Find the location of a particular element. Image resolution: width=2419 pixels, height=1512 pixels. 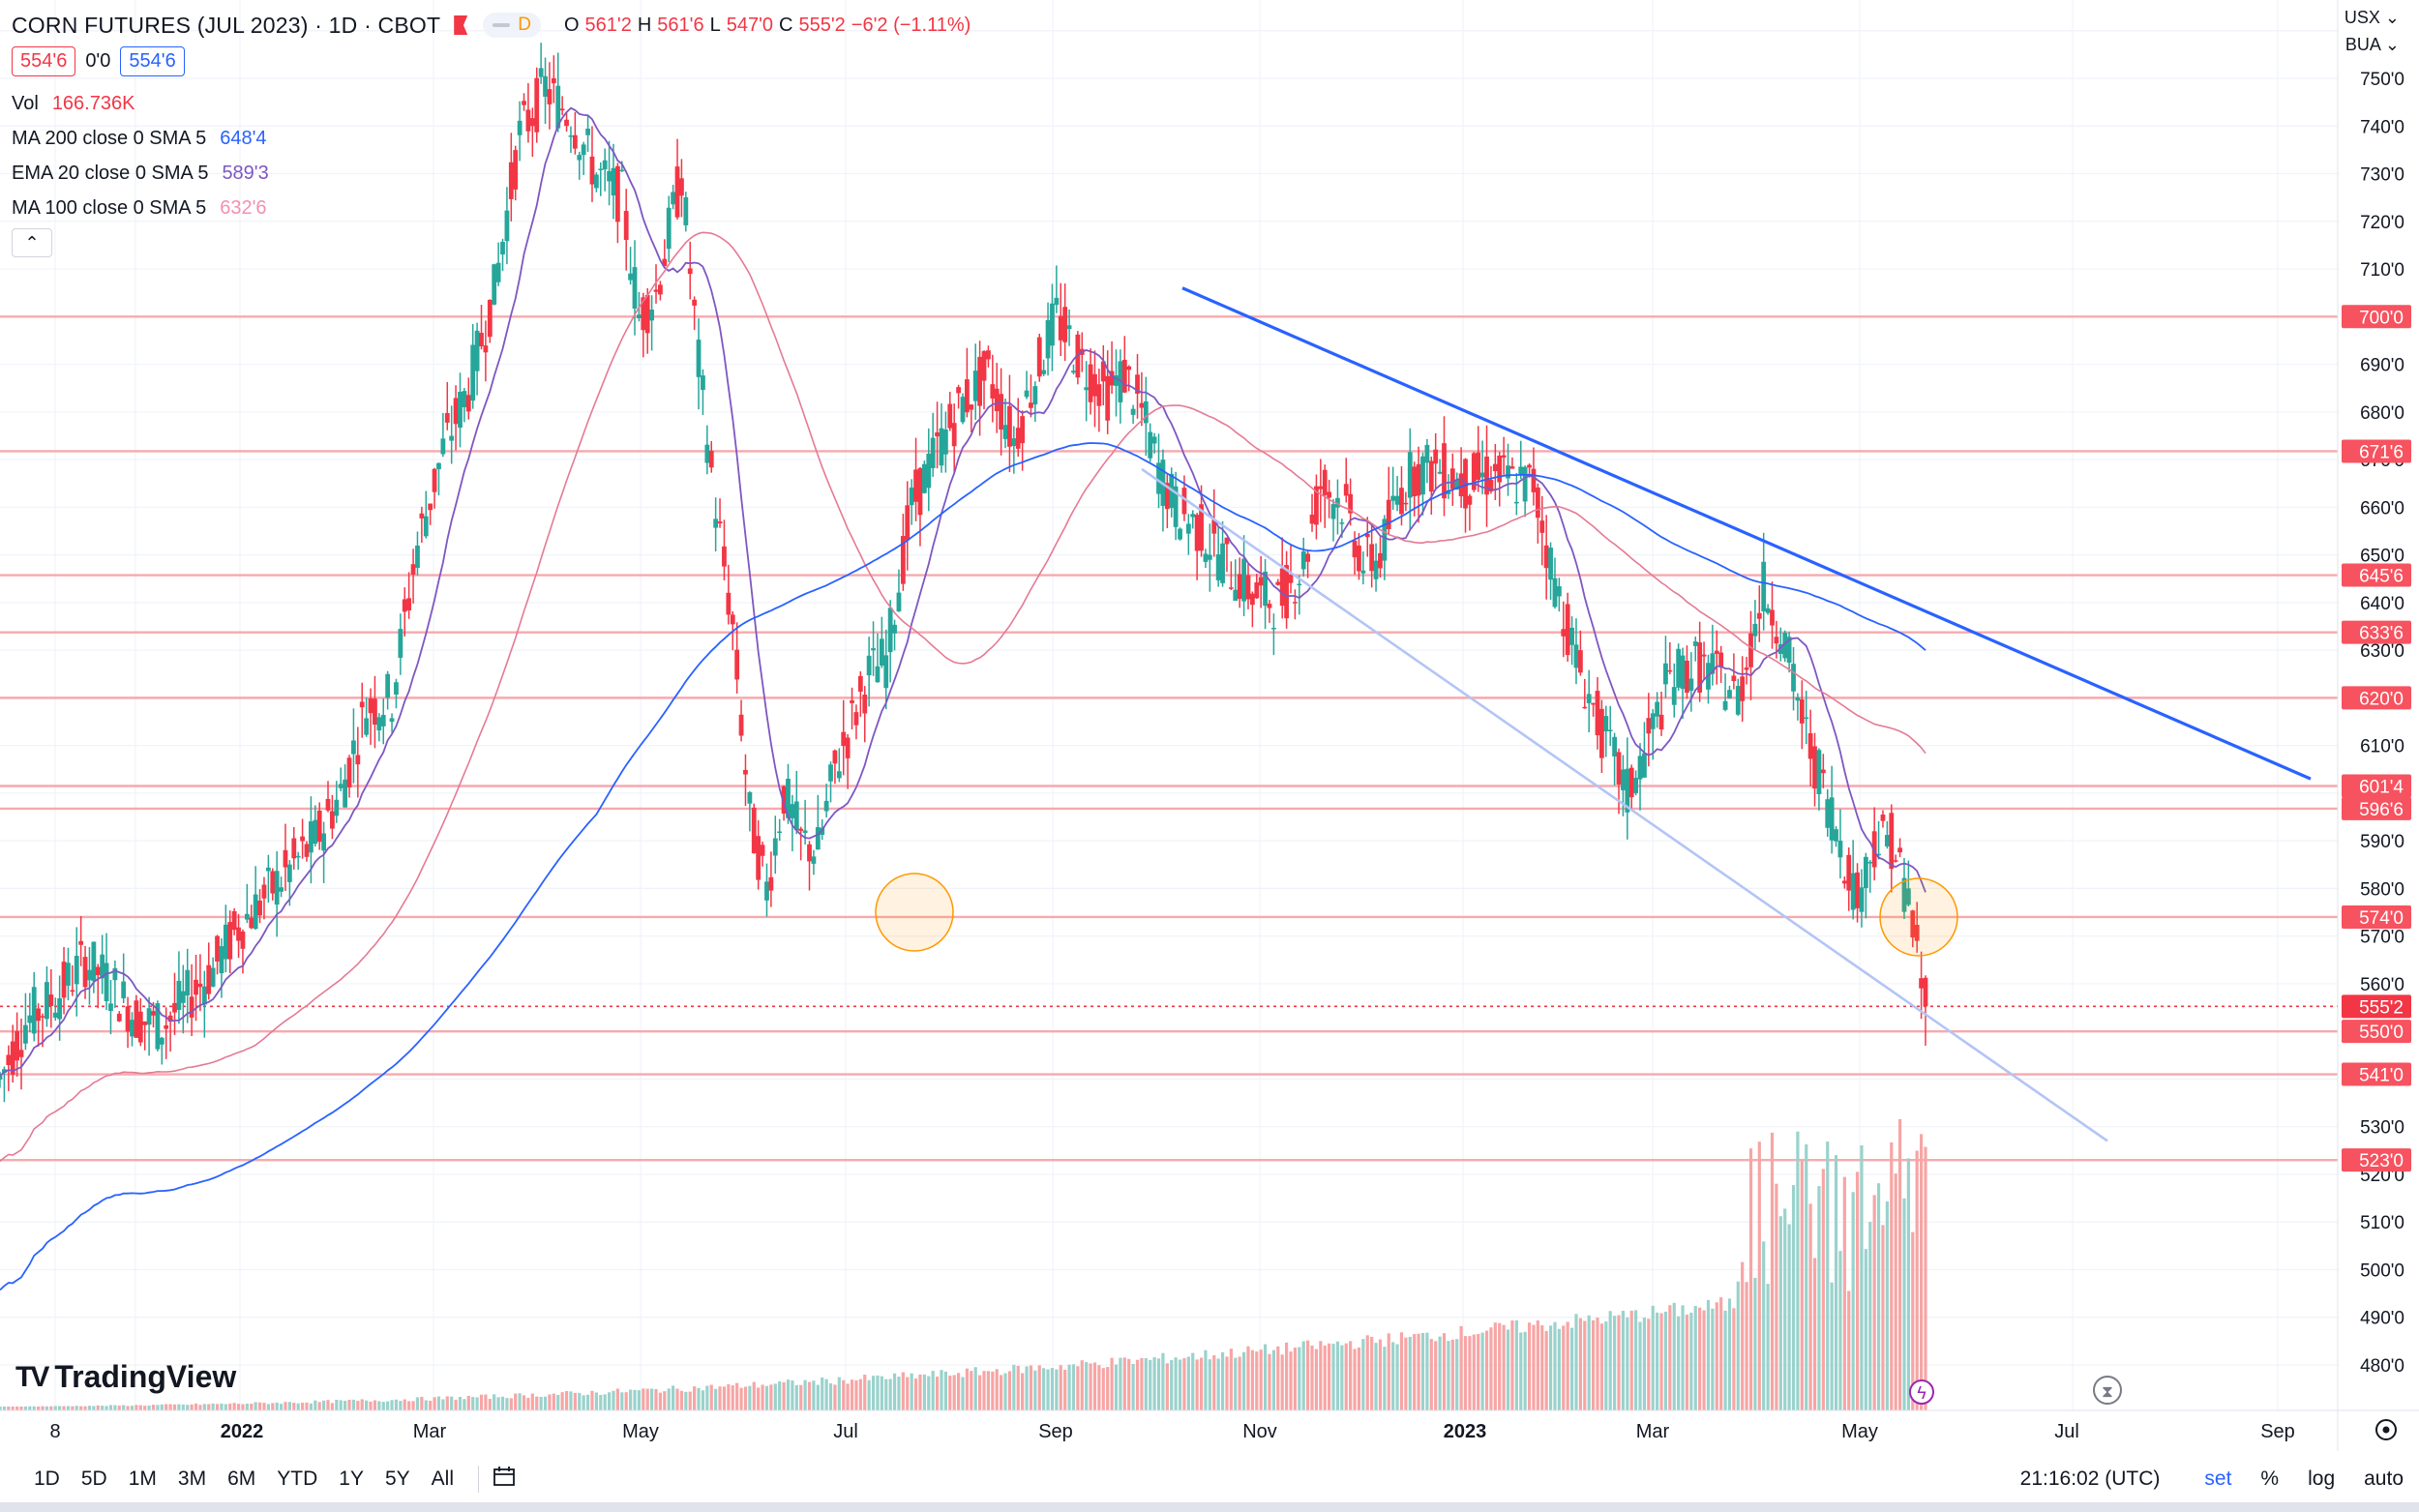

sell-button: 554'6 is located at coordinates (44, 61).